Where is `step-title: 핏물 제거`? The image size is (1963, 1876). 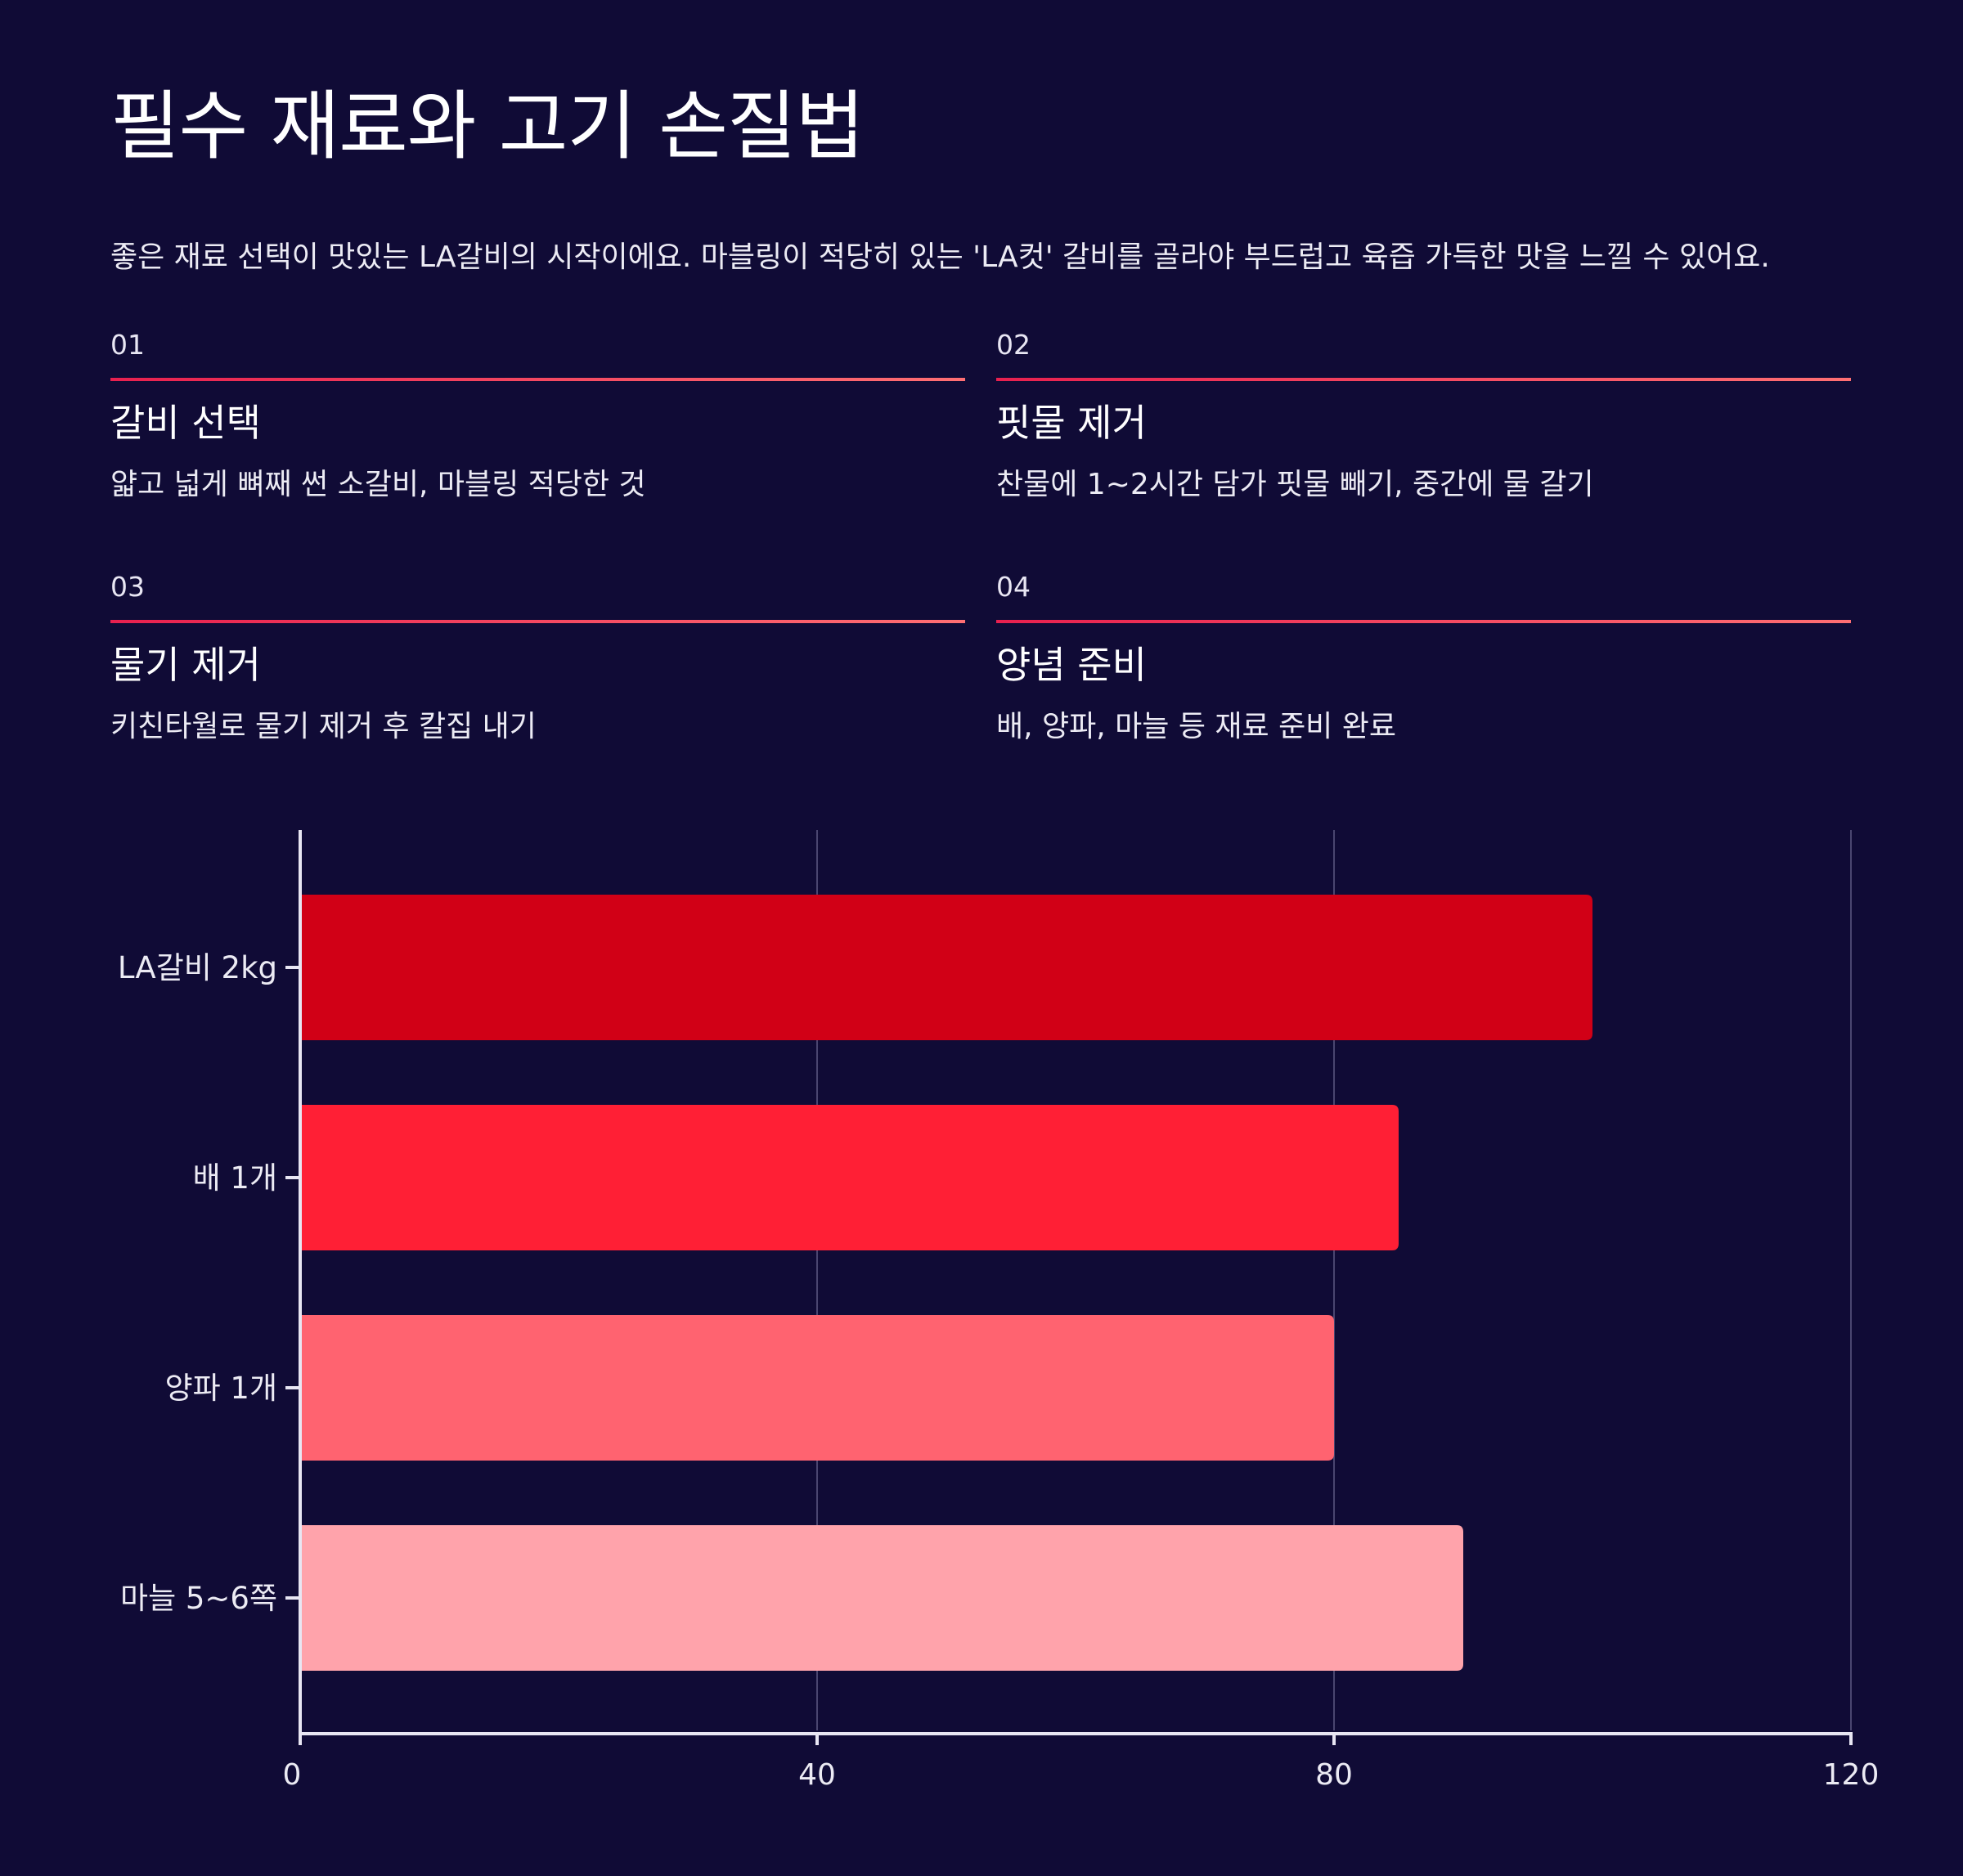
step-title: 핏물 제거 is located at coordinates (1071, 423).